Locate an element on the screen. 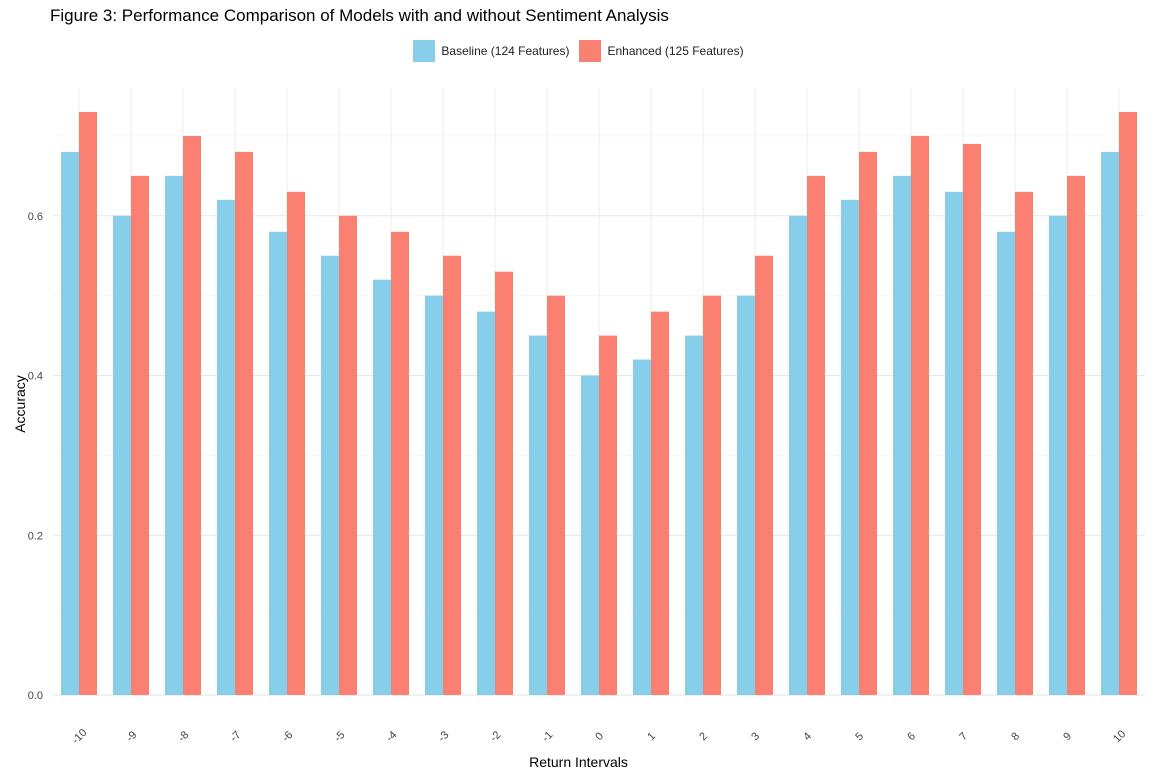  legend-item-baseline: Baseline (124 Features) is located at coordinates (491, 51).